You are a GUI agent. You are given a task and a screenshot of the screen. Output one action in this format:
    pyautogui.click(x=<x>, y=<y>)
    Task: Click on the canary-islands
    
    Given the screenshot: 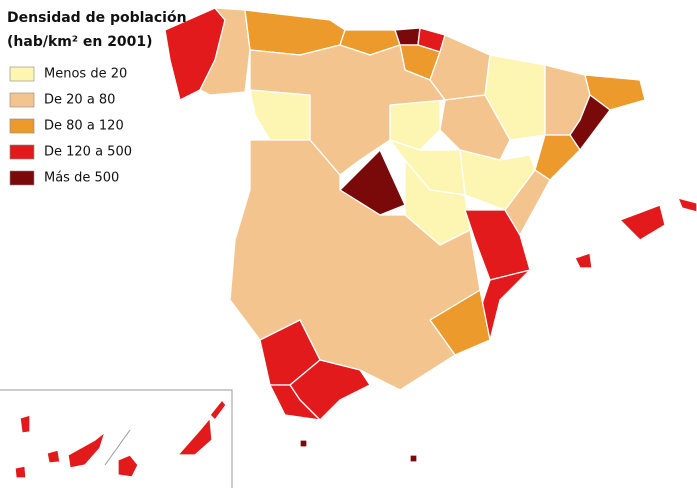 What is the action you would take?
    pyautogui.click(x=120, y=439)
    